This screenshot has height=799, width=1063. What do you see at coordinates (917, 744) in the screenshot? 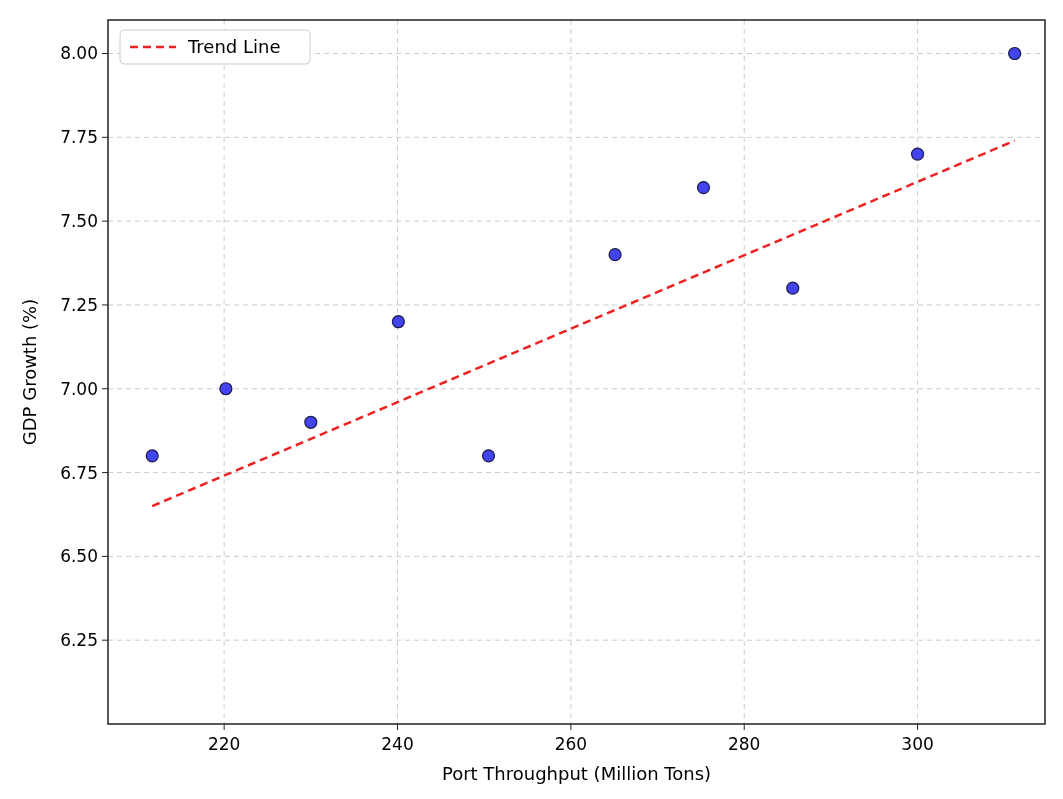
I see `x-tick-label: 300` at bounding box center [917, 744].